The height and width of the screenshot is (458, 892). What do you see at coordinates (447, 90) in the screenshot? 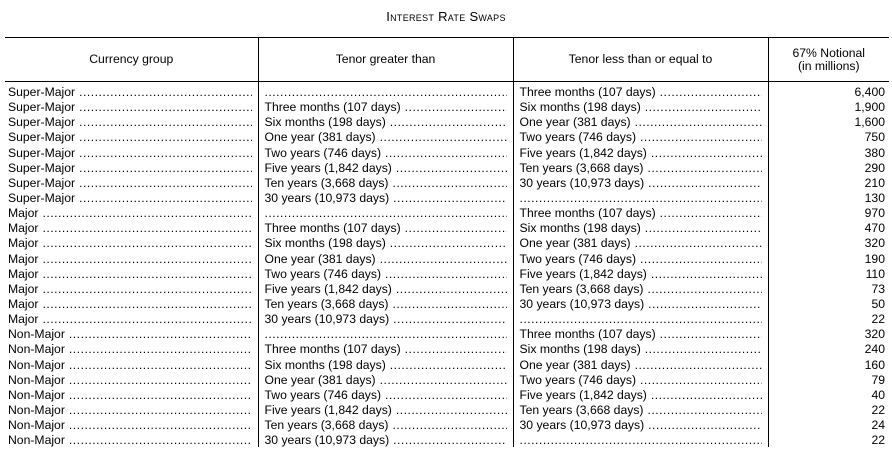
I see `table-row: Super-Major Three months (107 days) 6,400` at bounding box center [447, 90].